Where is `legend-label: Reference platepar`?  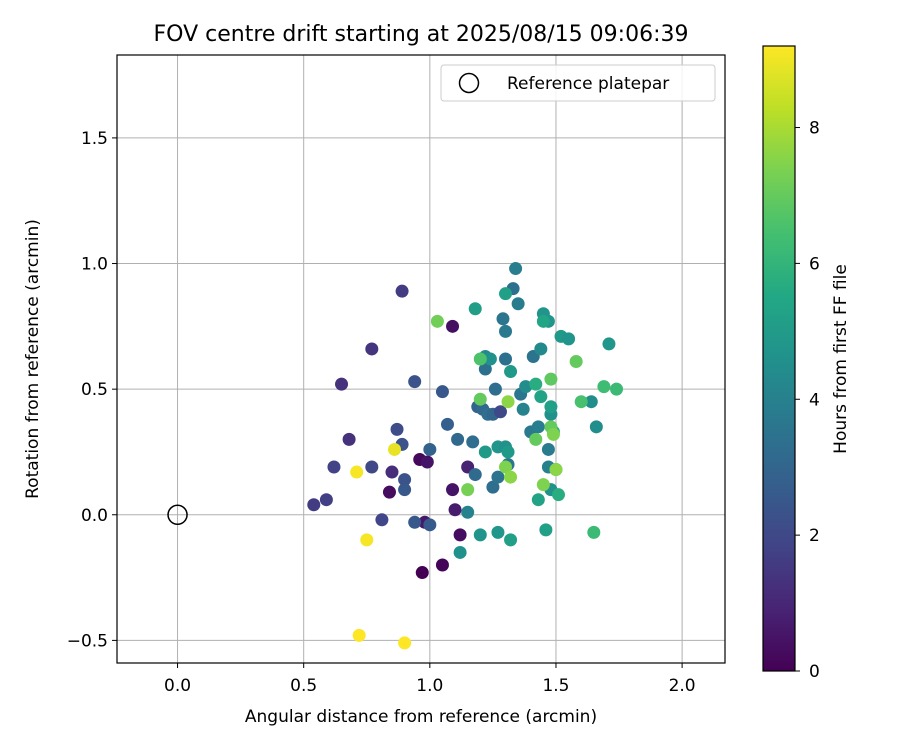 legend-label: Reference platepar is located at coordinates (588, 84).